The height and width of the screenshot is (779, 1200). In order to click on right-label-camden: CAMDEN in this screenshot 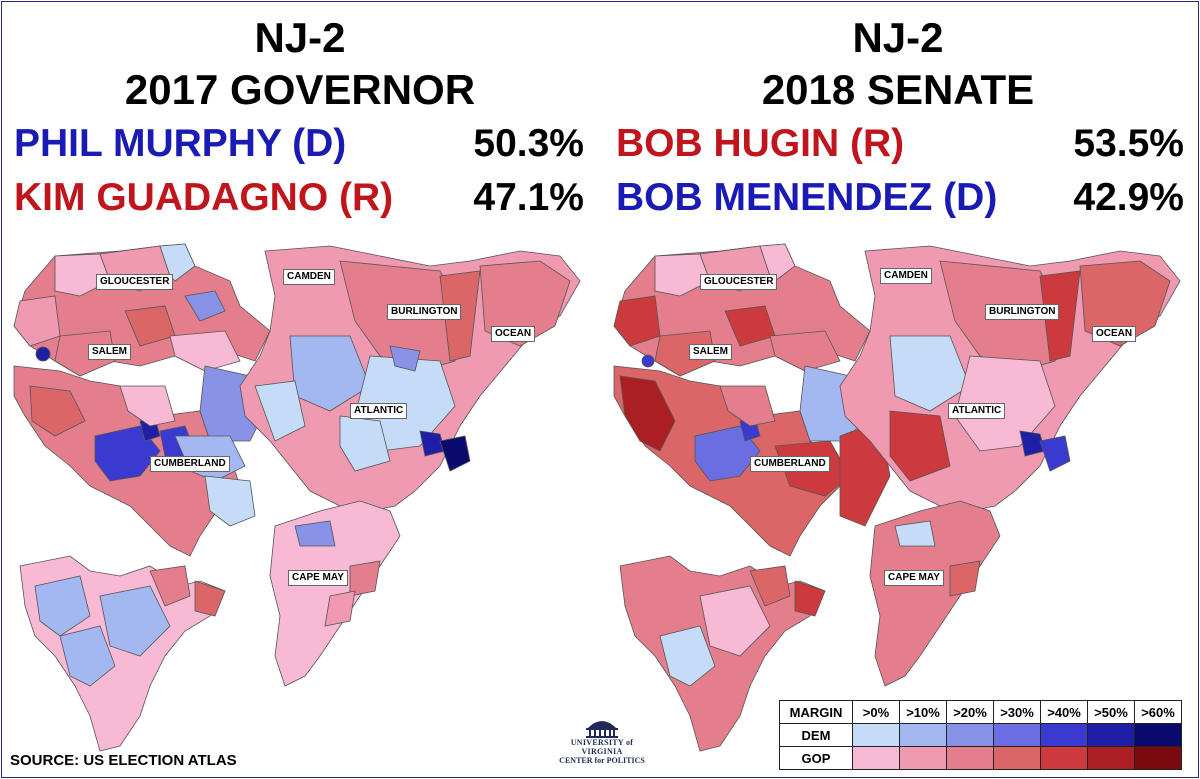, I will do `click(906, 276)`.